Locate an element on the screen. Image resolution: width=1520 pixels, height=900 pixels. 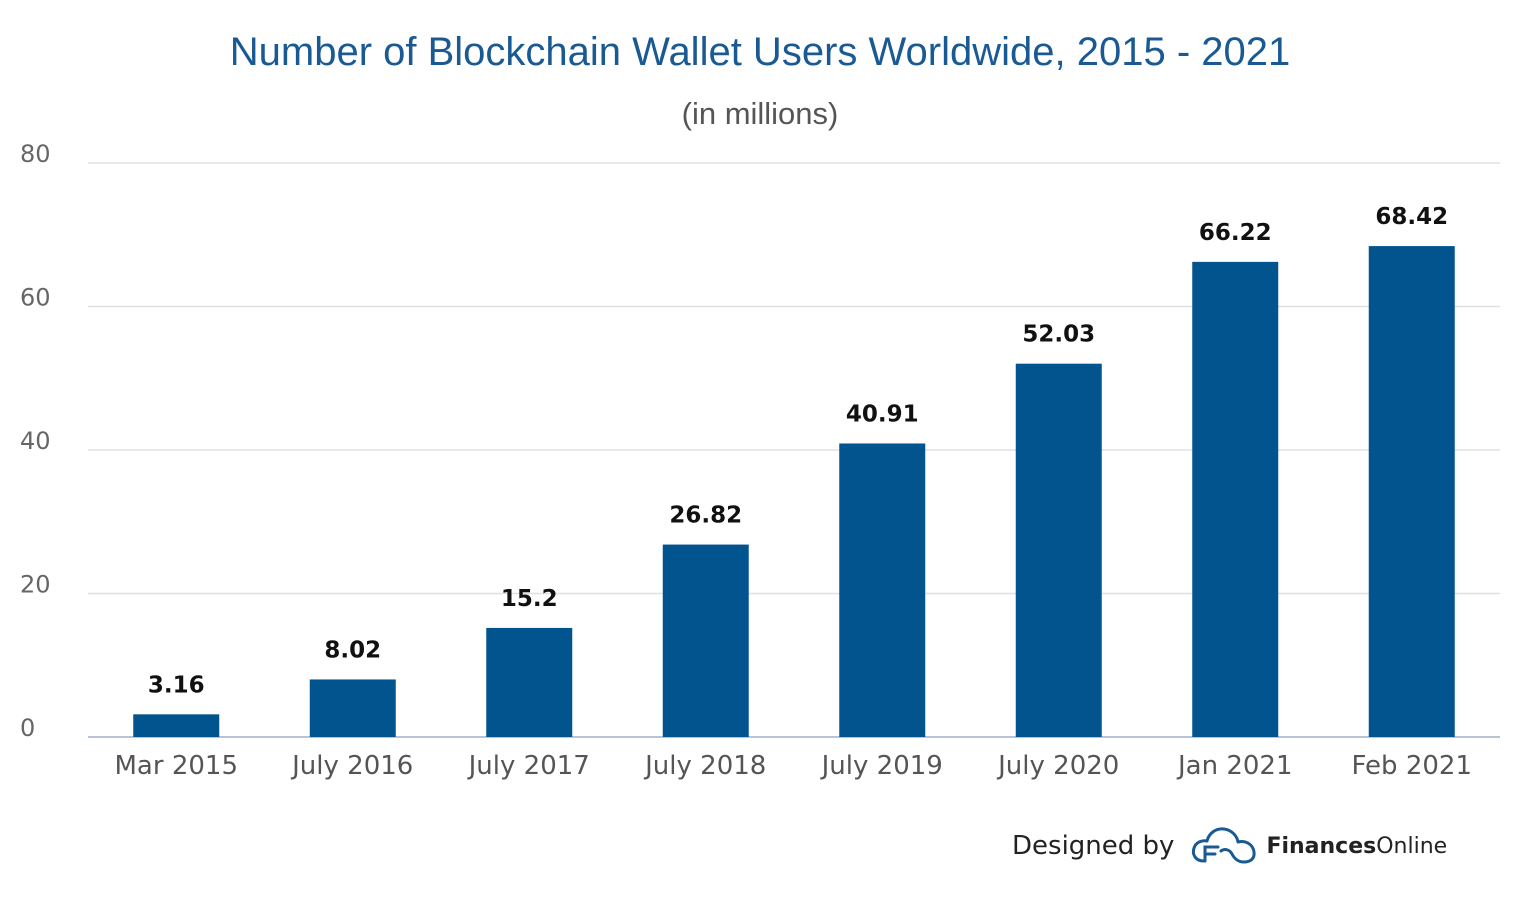
chart-subtitle: (in millions) is located at coordinates (760, 113).